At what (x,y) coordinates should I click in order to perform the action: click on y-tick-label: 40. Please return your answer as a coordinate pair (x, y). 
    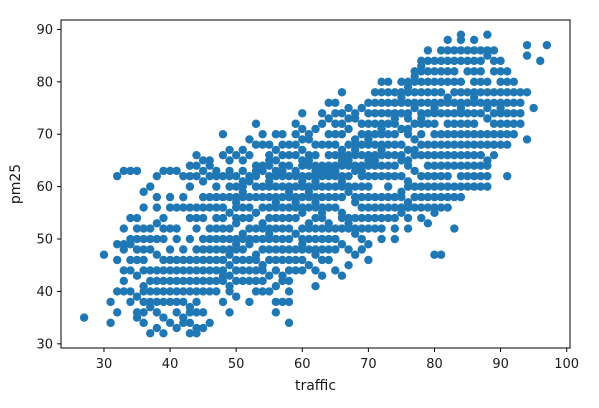
    Looking at the image, I should click on (44, 292).